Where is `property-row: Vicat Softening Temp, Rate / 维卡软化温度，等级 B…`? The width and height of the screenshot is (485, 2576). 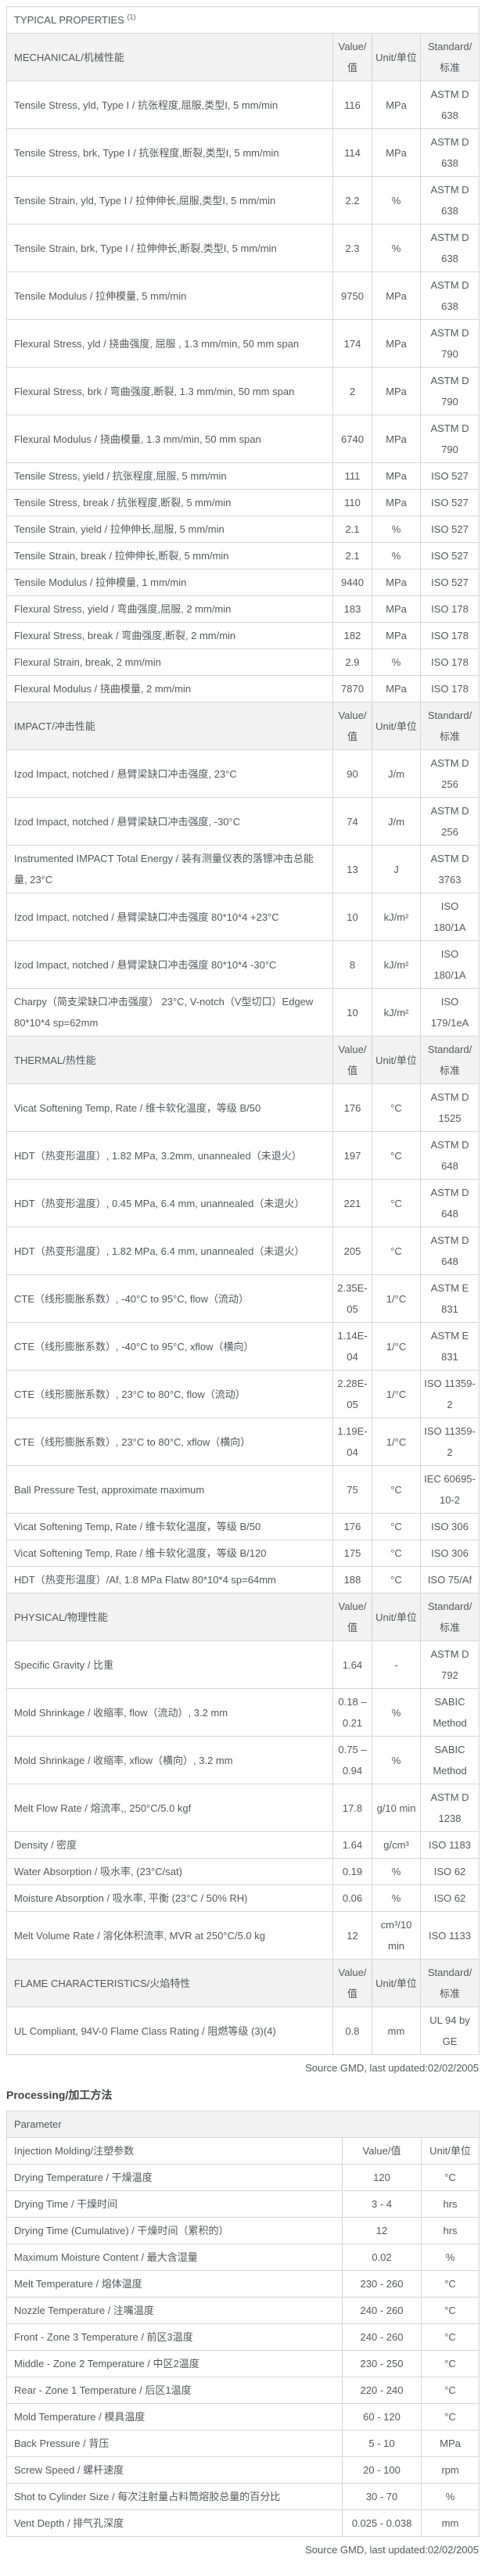 property-row: Vicat Softening Temp, Rate / 维卡软化温度，等级 B… is located at coordinates (243, 1108).